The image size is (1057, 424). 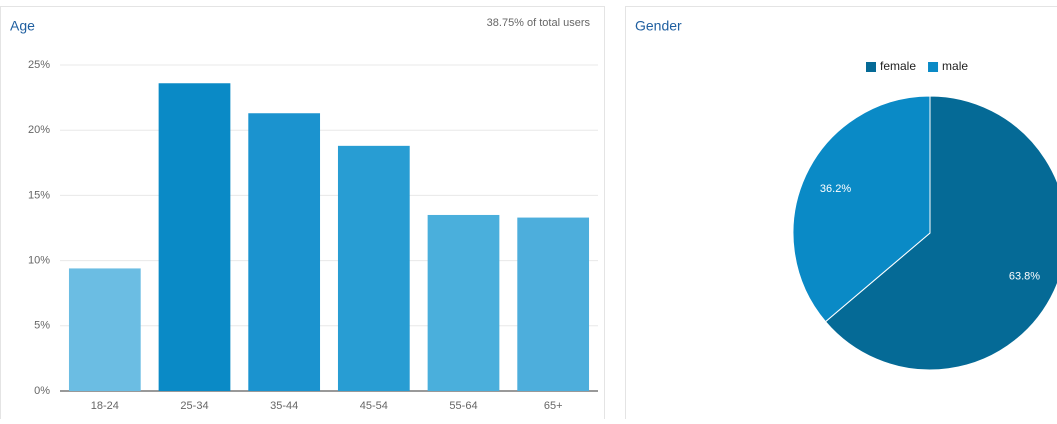 What do you see at coordinates (194, 406) in the screenshot?
I see `x-tick-label: 25-34` at bounding box center [194, 406].